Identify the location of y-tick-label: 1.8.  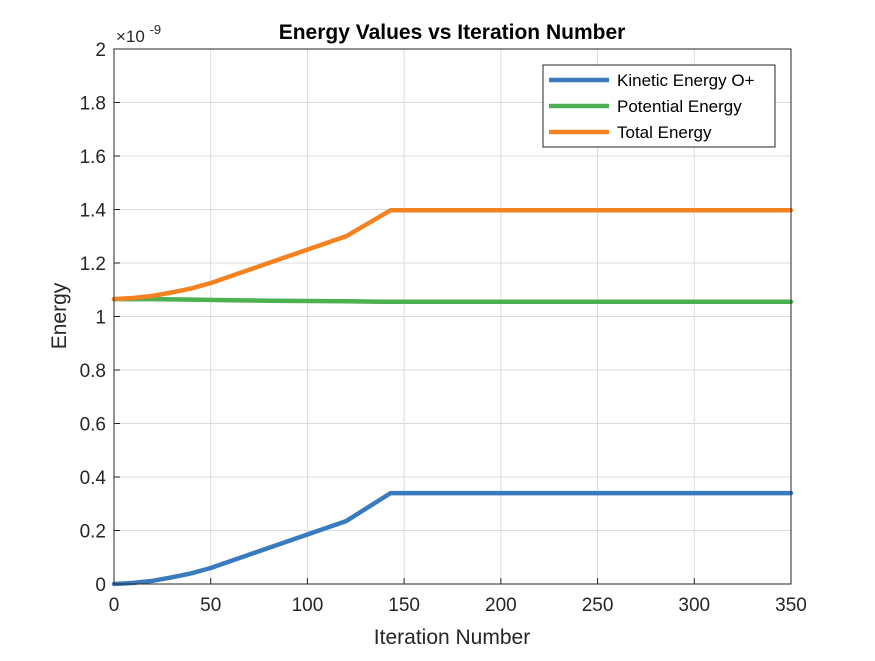
(93, 104).